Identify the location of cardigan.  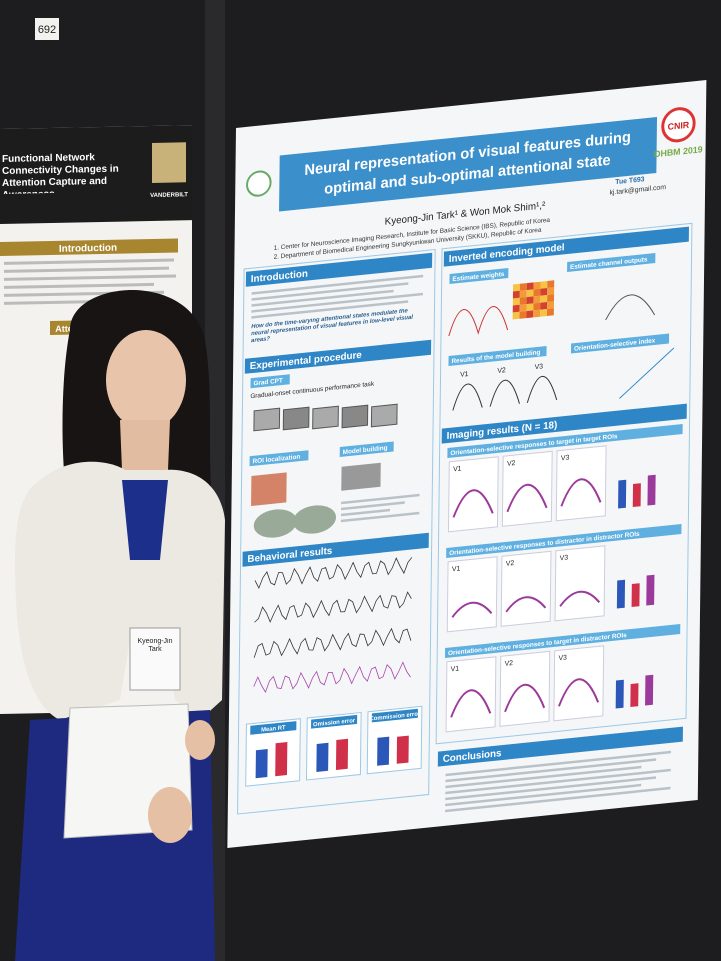
(120, 590).